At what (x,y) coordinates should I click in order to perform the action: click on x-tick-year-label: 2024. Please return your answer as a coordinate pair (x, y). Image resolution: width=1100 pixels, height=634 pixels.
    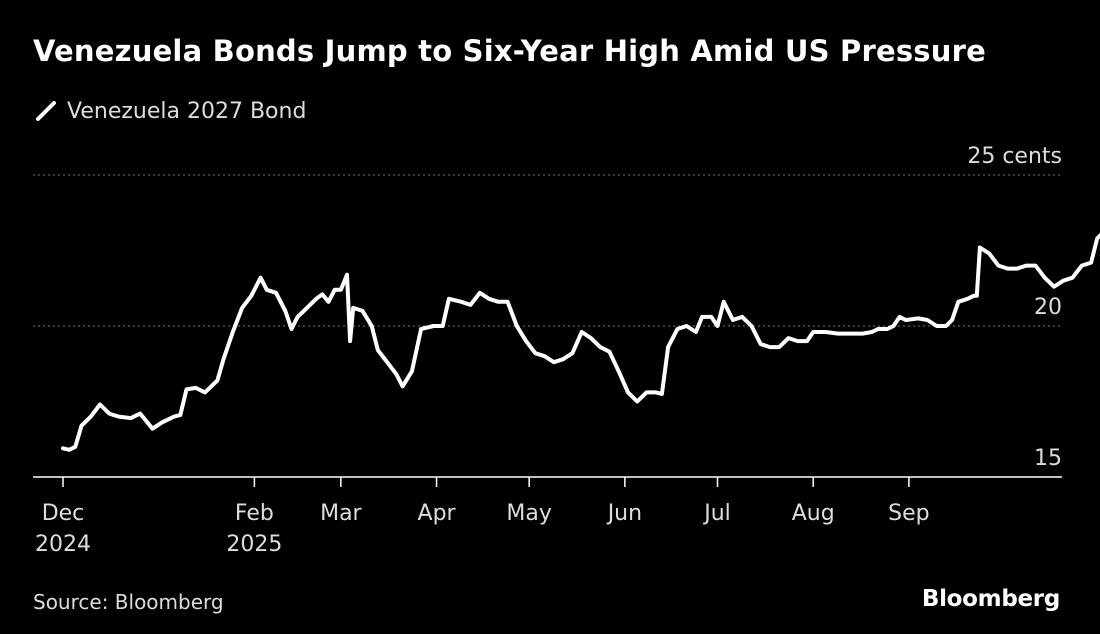
    Looking at the image, I should click on (63, 544).